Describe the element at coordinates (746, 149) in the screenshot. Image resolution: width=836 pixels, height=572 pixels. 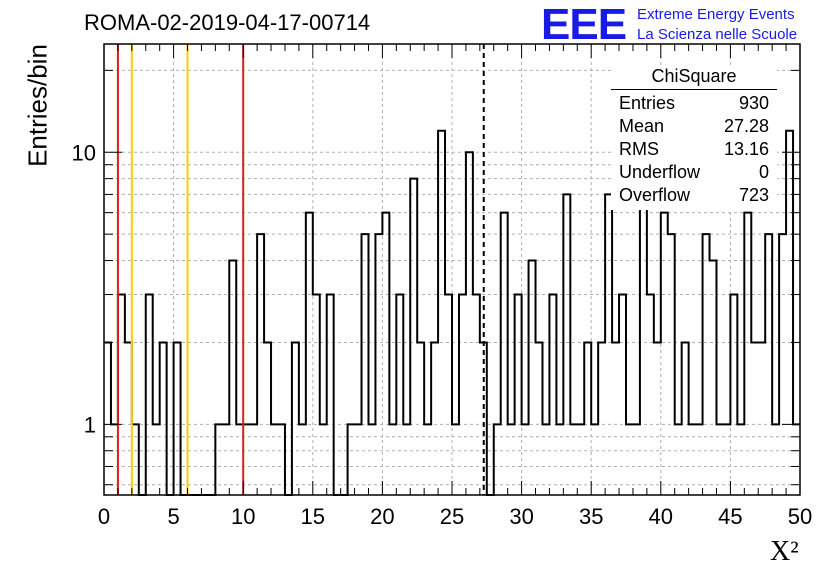
I see `stat-value: 13.16` at that location.